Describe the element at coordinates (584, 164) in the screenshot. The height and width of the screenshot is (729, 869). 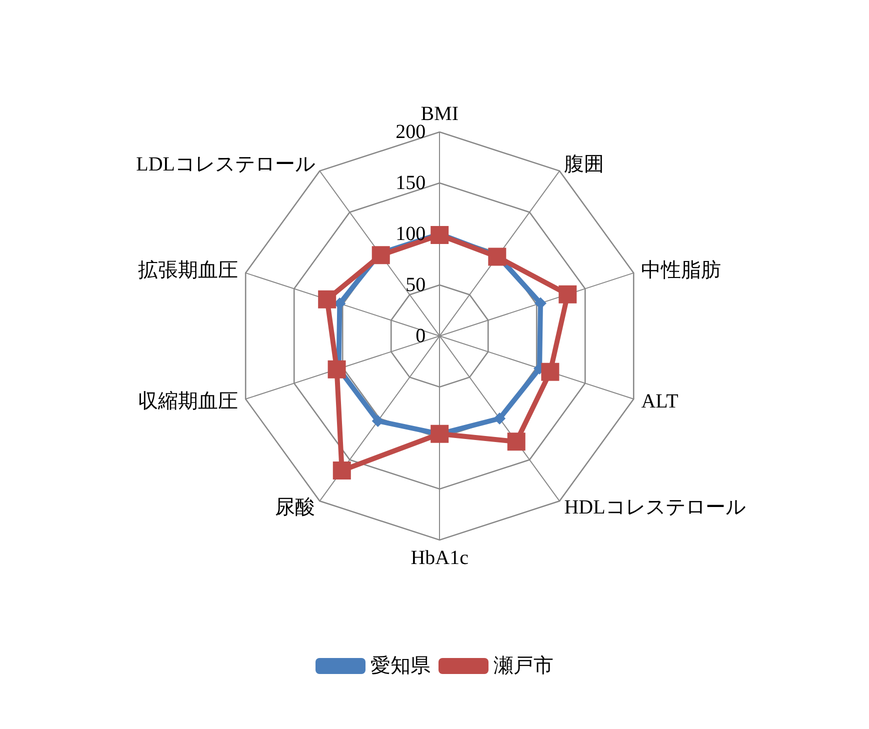
I see `spoke-label: 腹囲` at that location.